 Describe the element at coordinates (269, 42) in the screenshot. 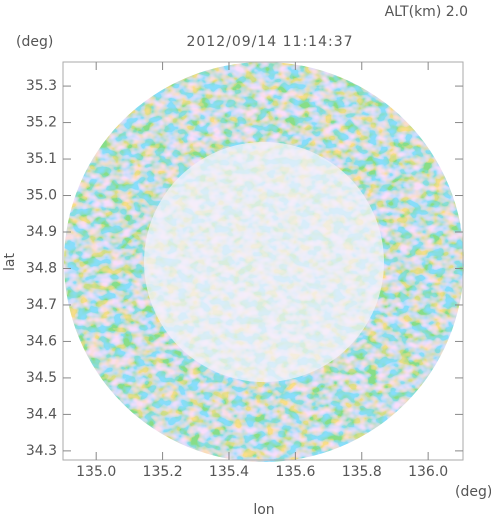

I see `chart-title: 2012/09/14 11:14:37` at that location.